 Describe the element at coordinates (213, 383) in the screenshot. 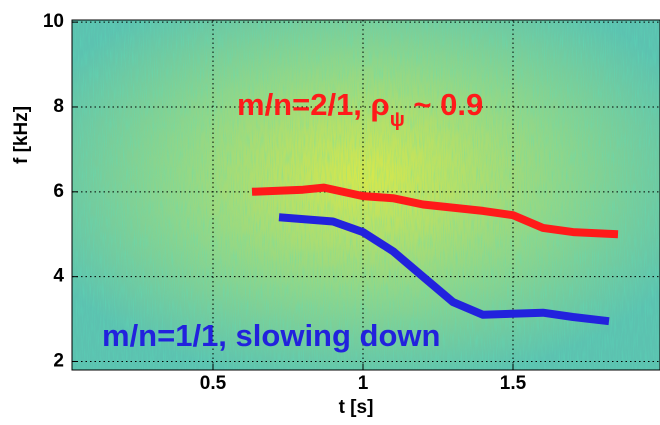

I see `x-tick-label: 0.5` at that location.